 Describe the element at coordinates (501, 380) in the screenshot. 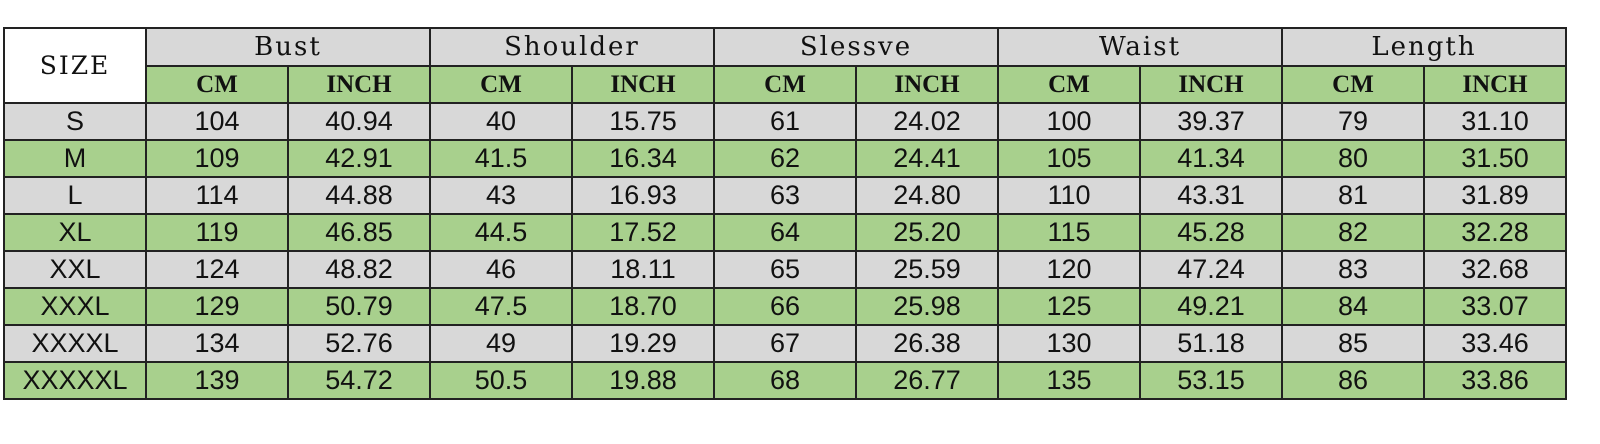

I see `table-cell: 50.5` at that location.